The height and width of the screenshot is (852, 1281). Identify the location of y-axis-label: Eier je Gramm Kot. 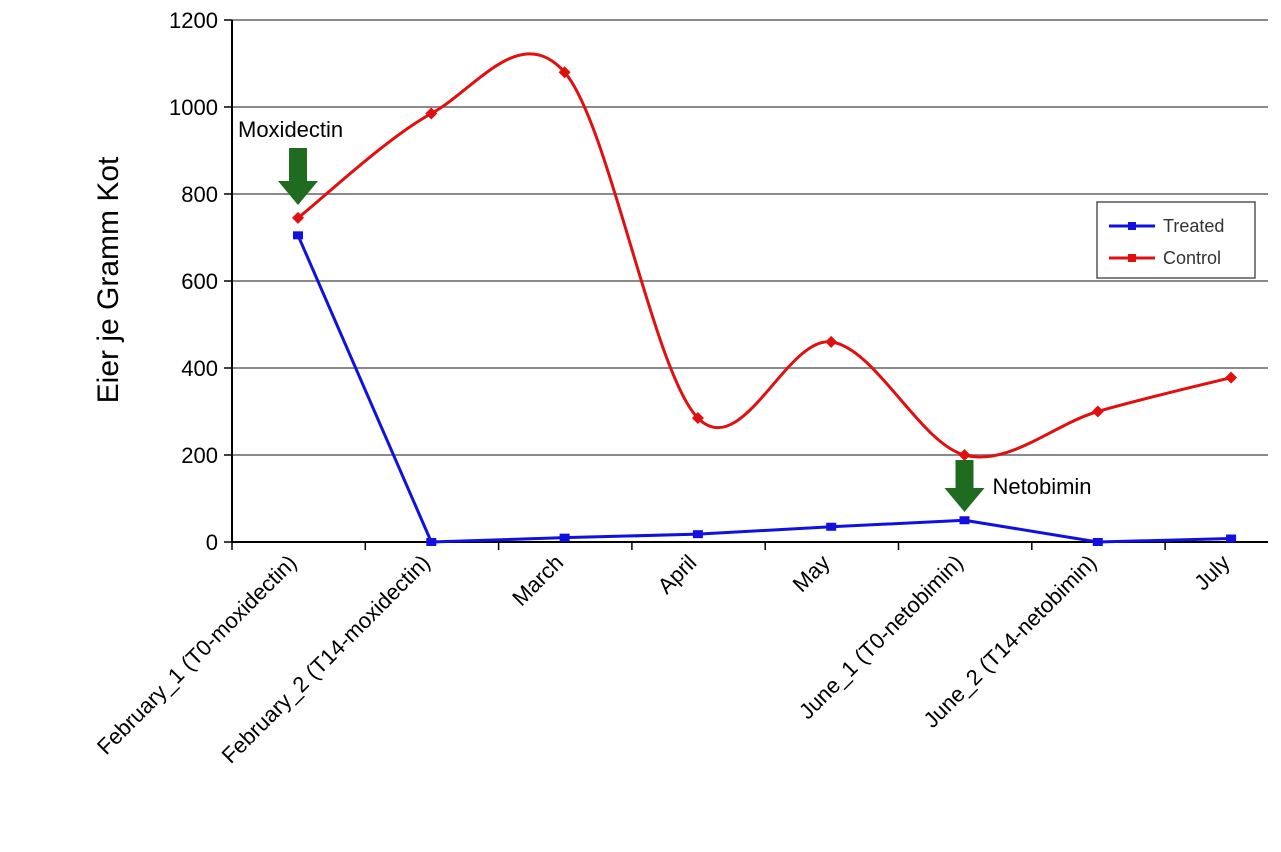
(108, 279).